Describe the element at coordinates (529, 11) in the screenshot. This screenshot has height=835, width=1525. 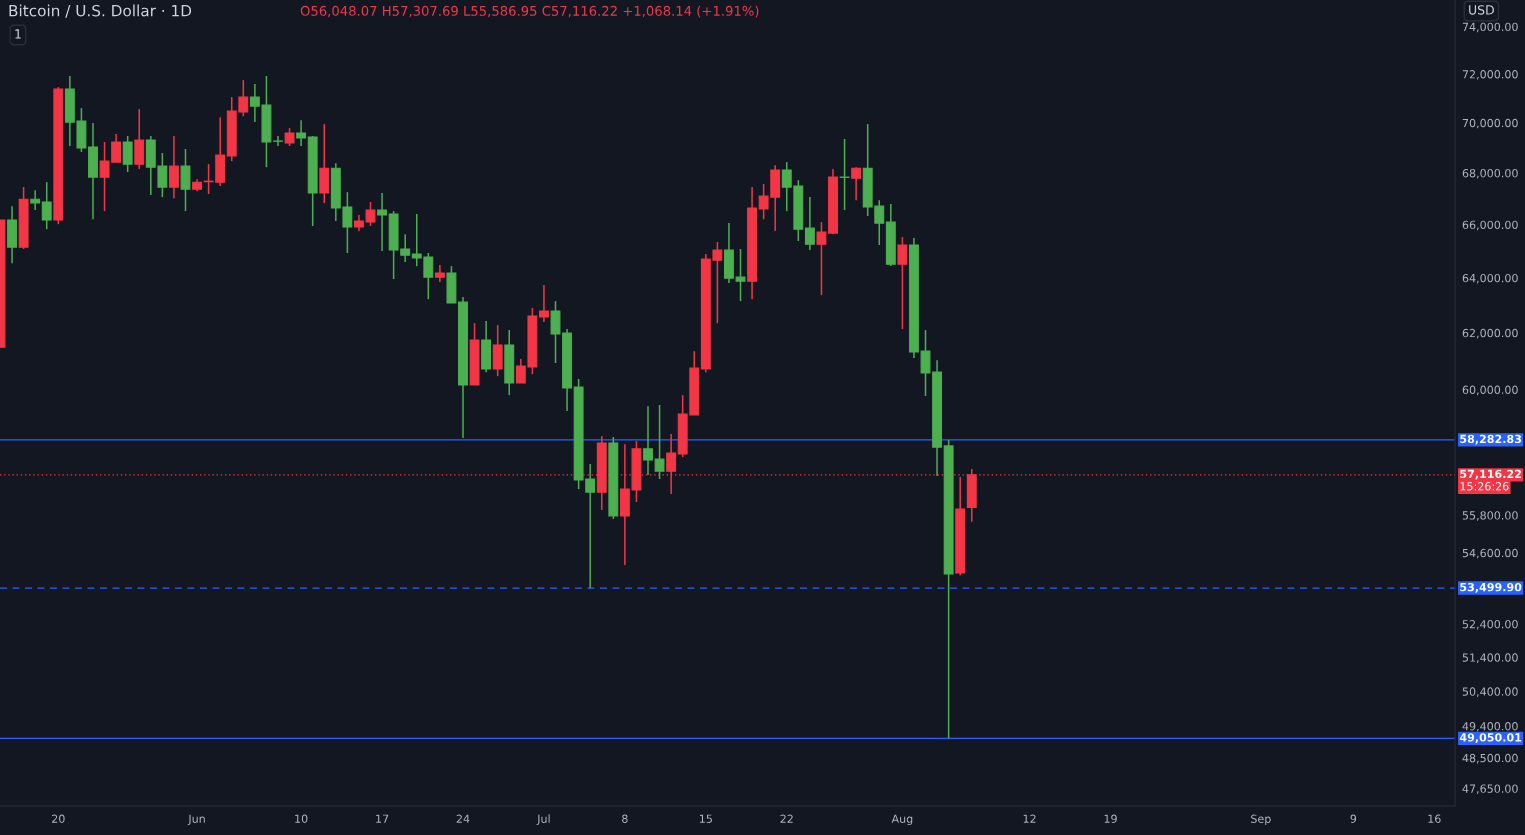
I see `annotation: O56,048.07 H57,307.69 L55,586.95 C57,116.22 +1,068.14 (+1.91%)` at that location.